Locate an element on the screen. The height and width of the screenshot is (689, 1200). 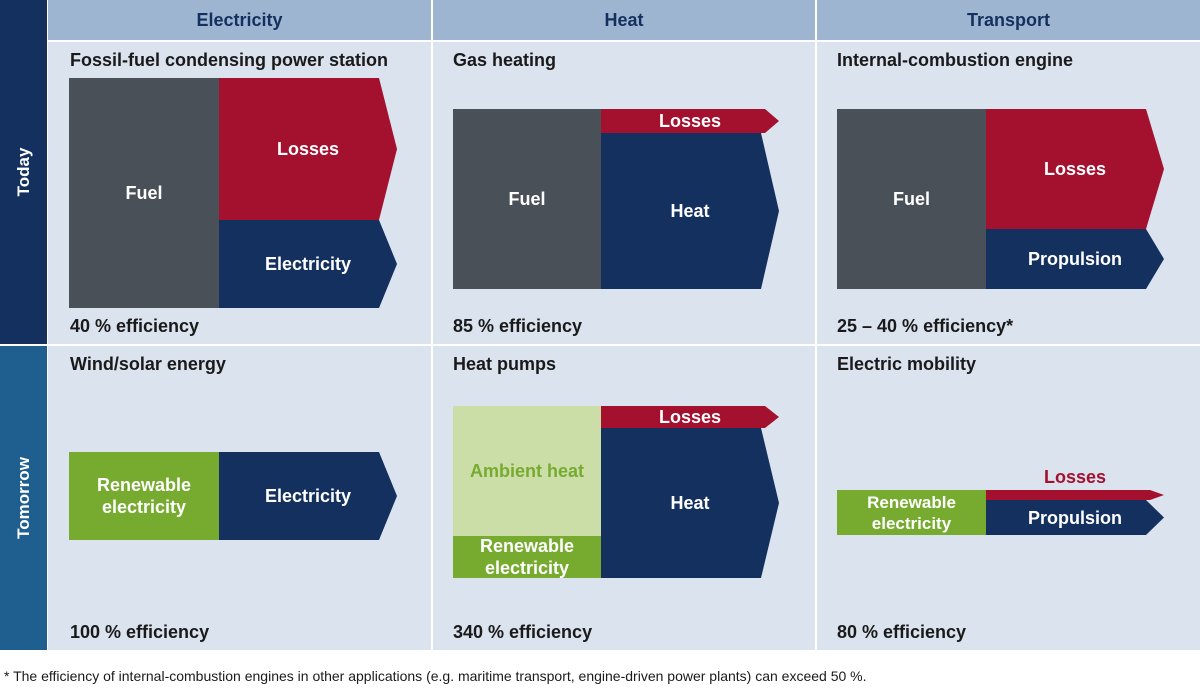
column-header-heat: Heat is located at coordinates (624, 20).